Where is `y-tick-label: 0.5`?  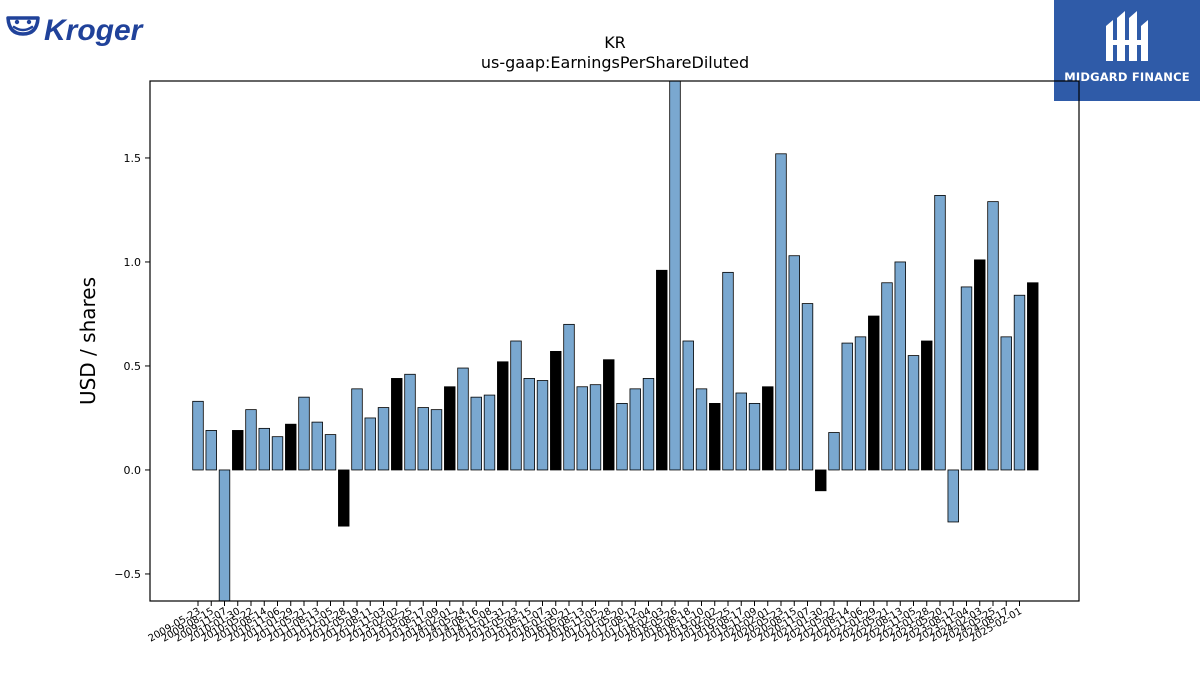 y-tick-label: 0.5 is located at coordinates (133, 366).